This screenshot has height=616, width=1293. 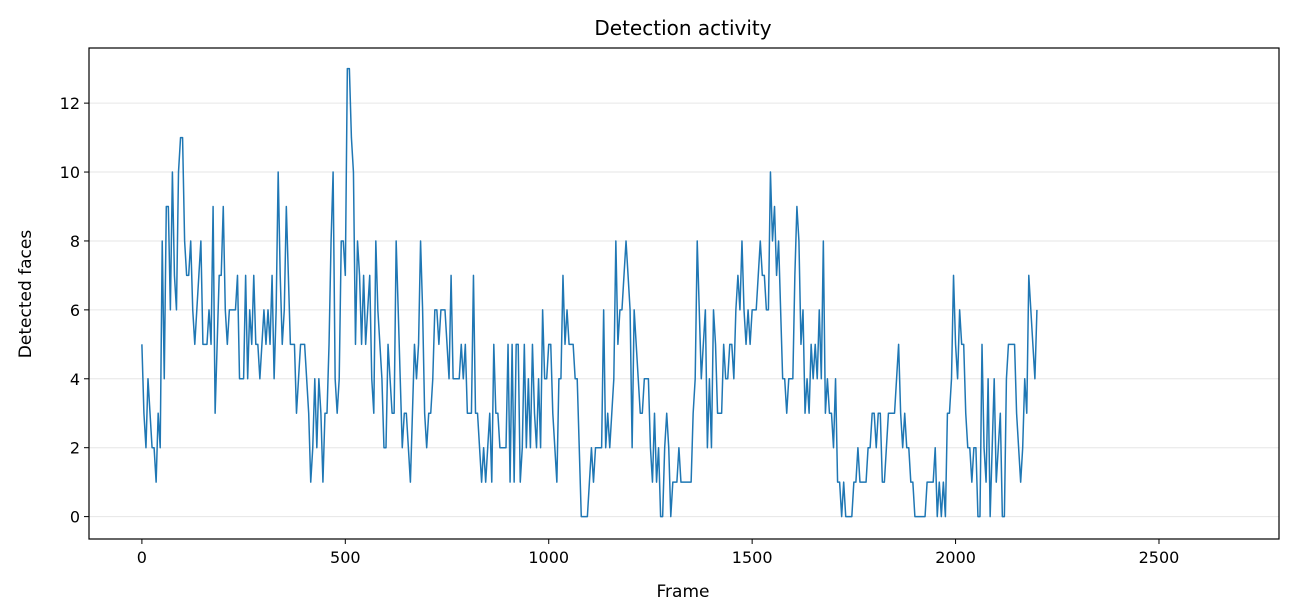 I want to click on y-axis-title: Detected faces, so click(x=26, y=294).